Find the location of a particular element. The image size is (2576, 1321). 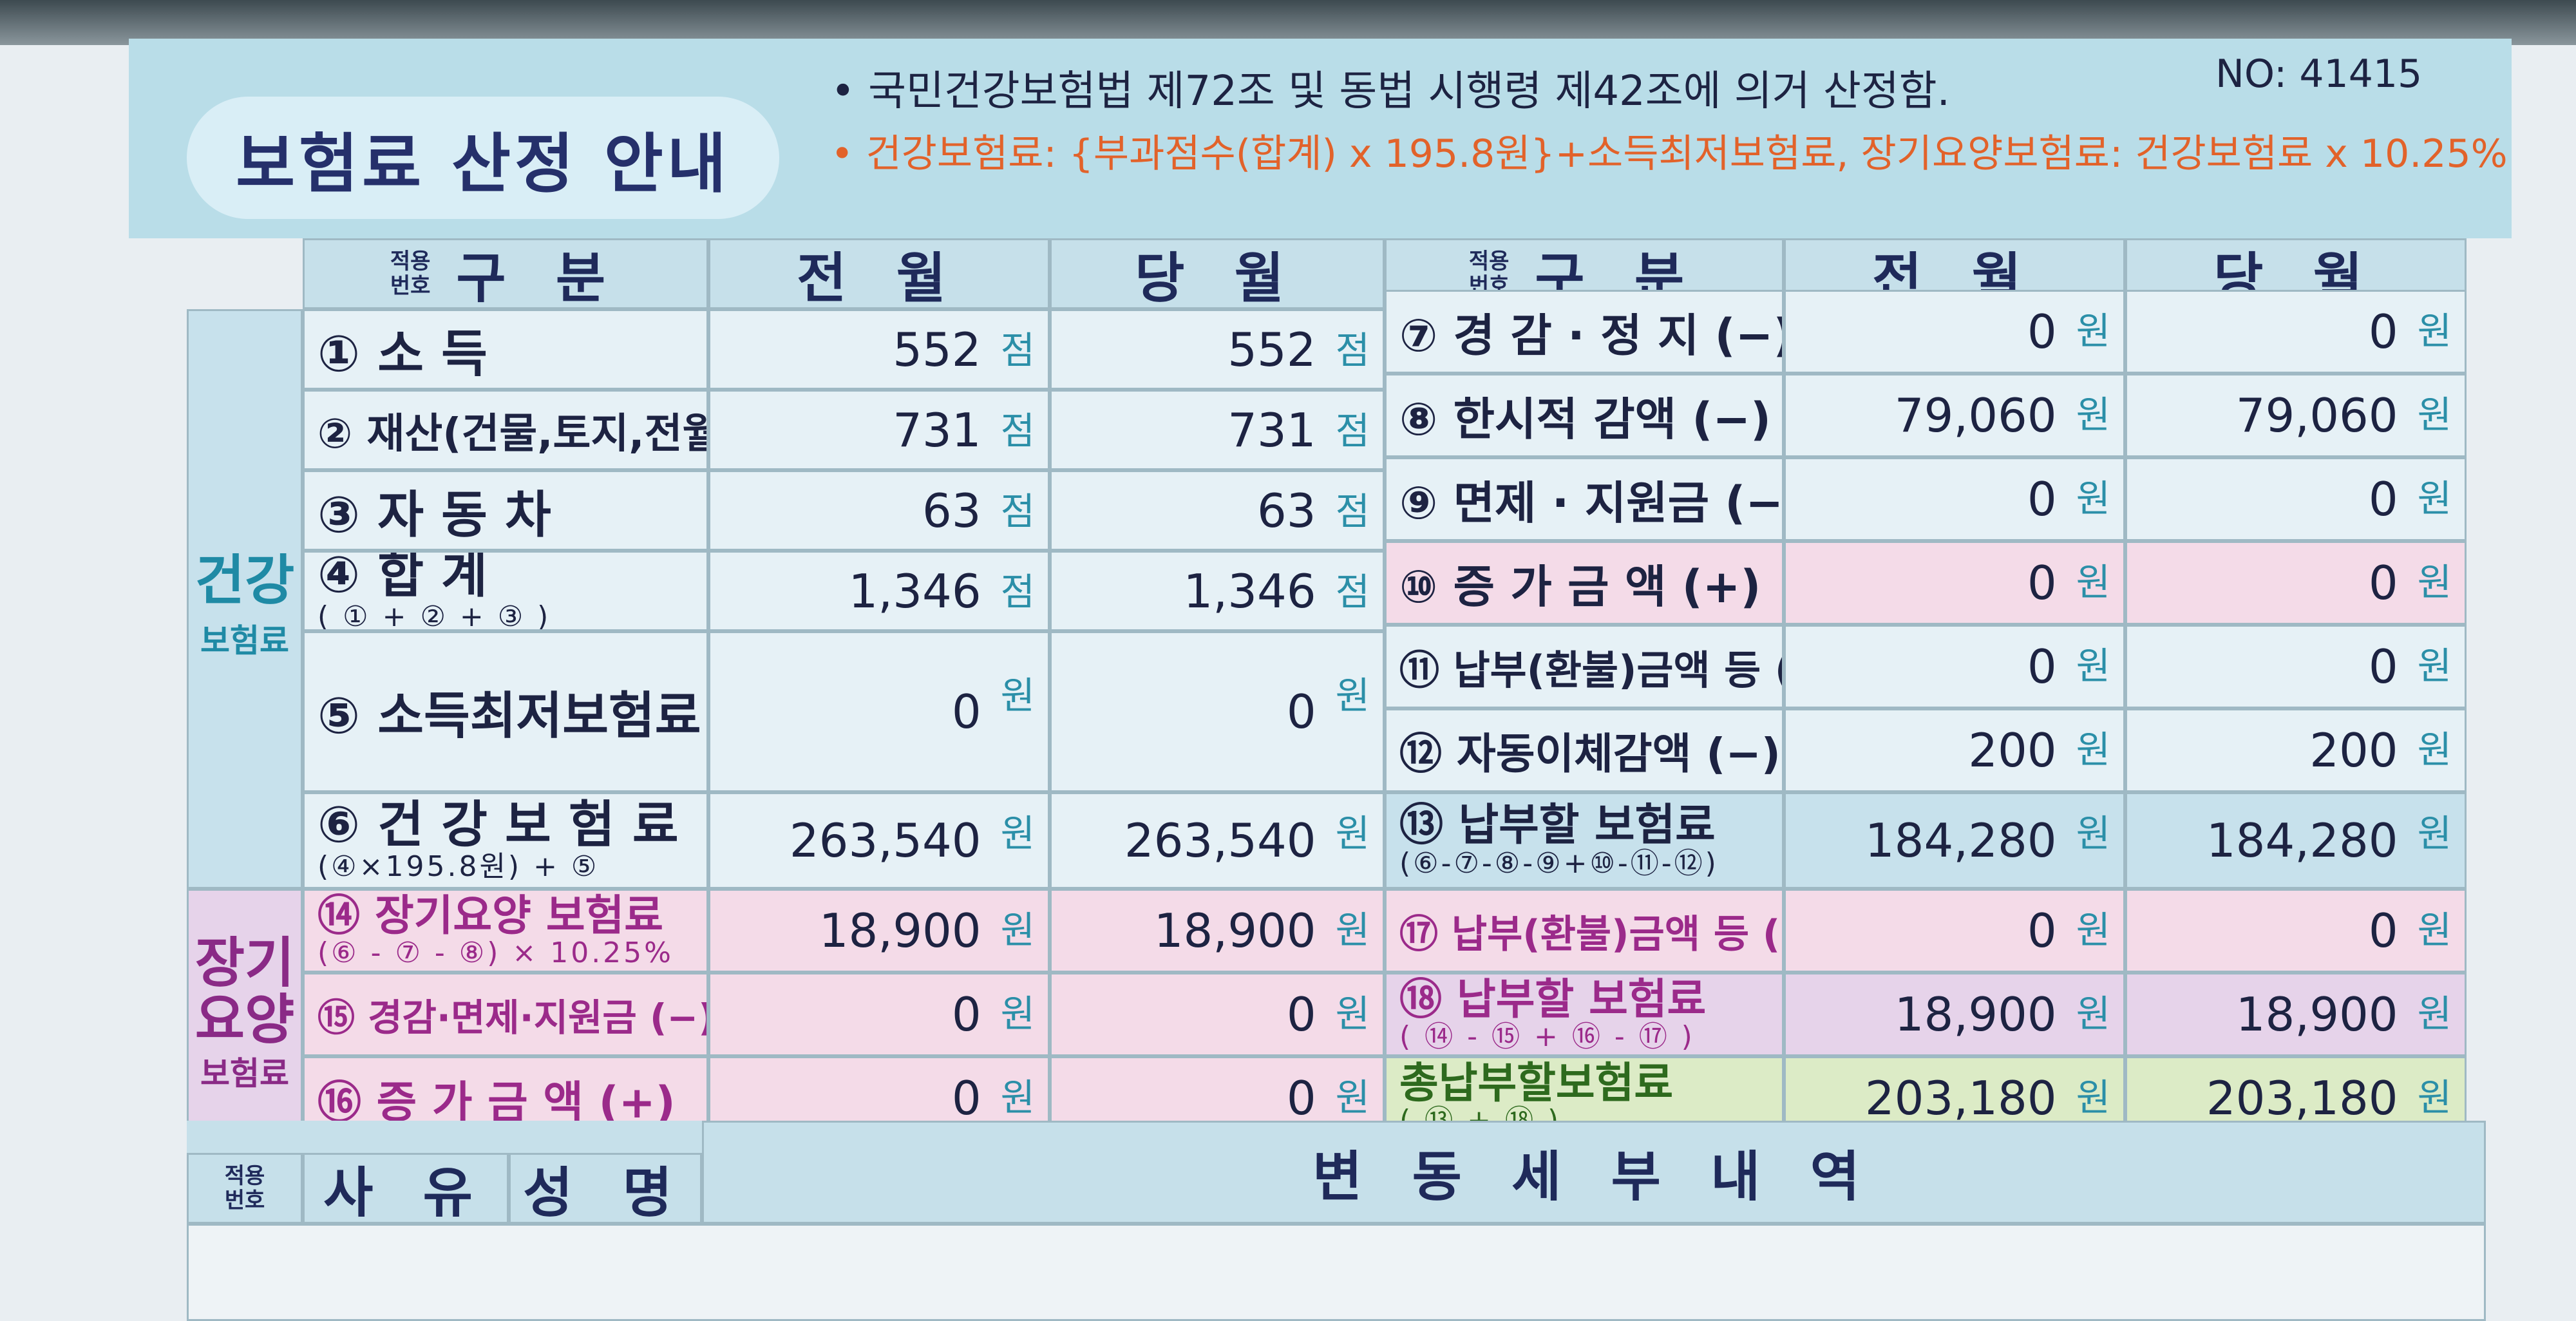

amount: 263,540 is located at coordinates (1220, 841).